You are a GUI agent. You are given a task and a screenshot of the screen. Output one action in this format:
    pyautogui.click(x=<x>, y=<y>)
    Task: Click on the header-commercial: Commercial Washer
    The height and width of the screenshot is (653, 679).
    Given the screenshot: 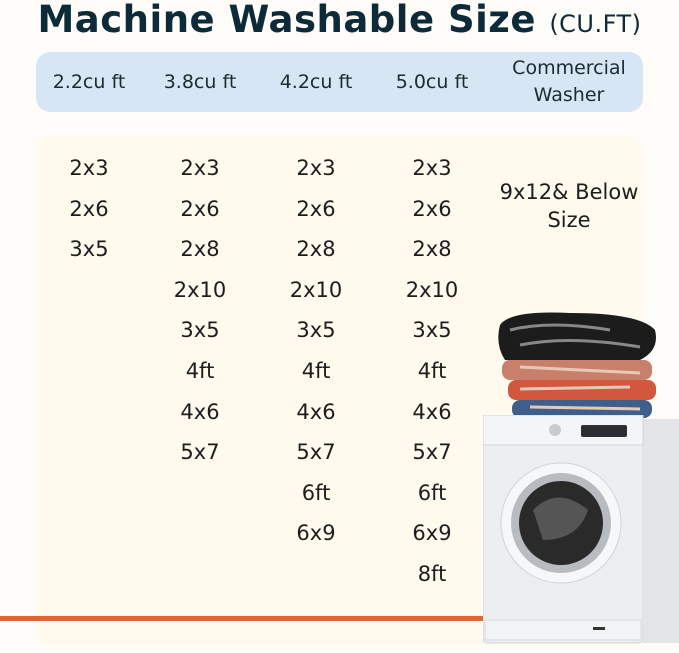 What is the action you would take?
    pyautogui.click(x=569, y=81)
    